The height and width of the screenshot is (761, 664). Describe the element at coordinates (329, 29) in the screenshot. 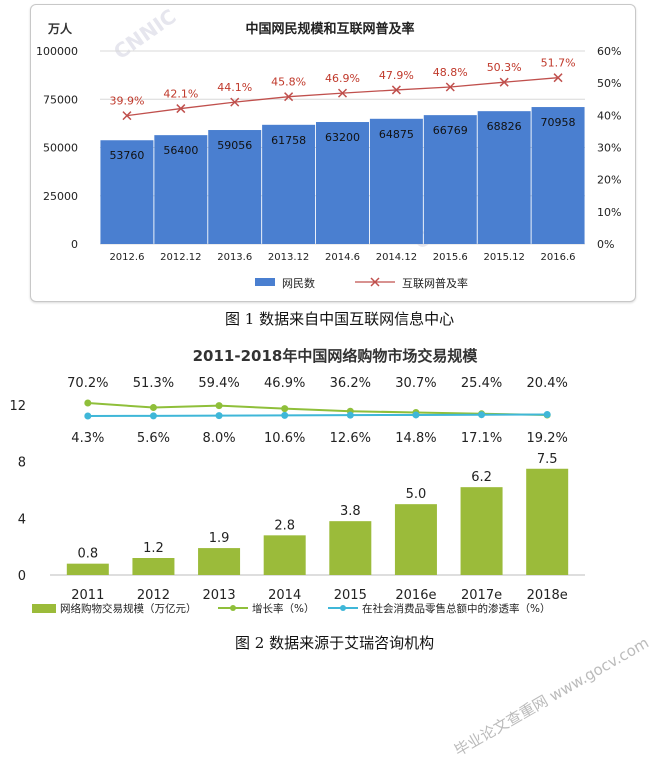

I see `chart1-title: 中国网民规模和互联网普及率` at that location.